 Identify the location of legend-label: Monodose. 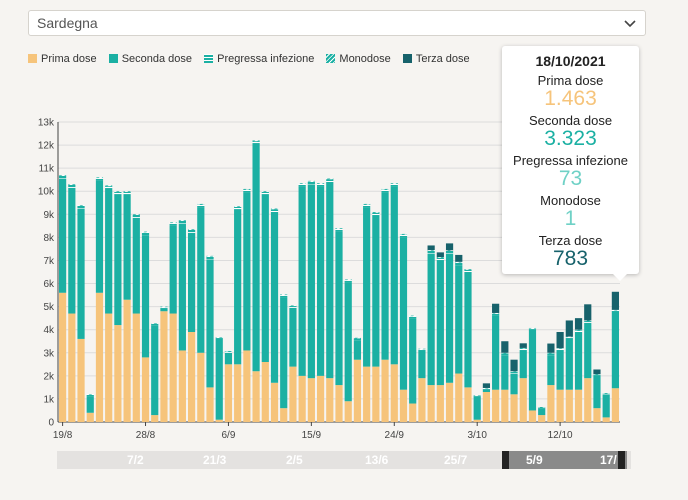
(365, 59).